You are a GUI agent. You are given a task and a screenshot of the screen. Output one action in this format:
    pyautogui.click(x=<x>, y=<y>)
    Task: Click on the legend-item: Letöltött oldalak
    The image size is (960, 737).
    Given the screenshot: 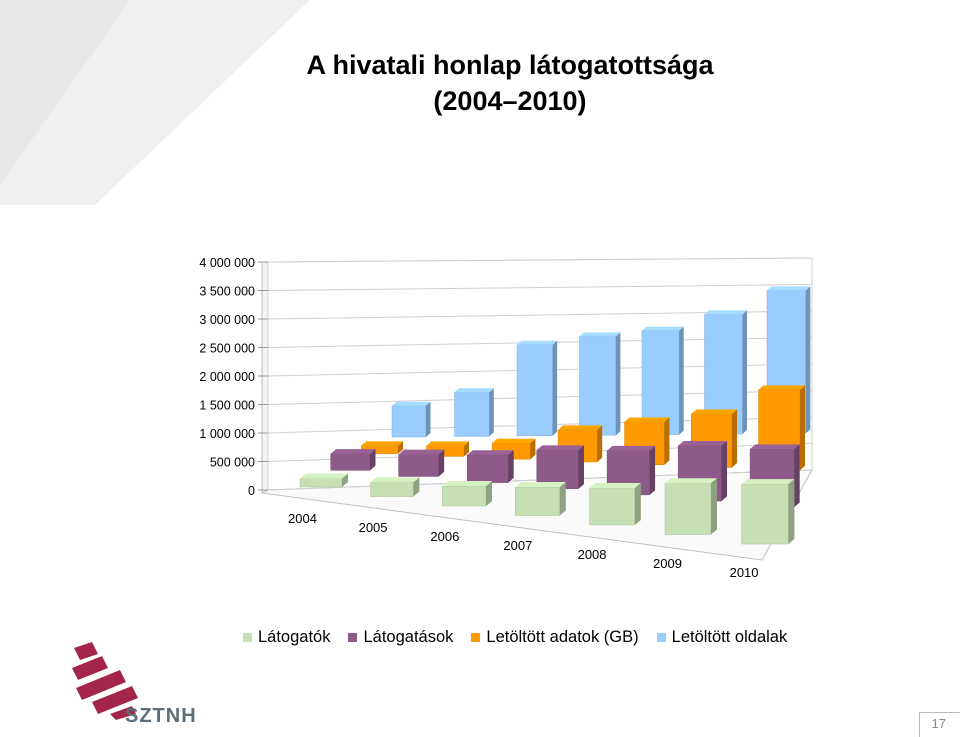 What is the action you would take?
    pyautogui.click(x=722, y=637)
    